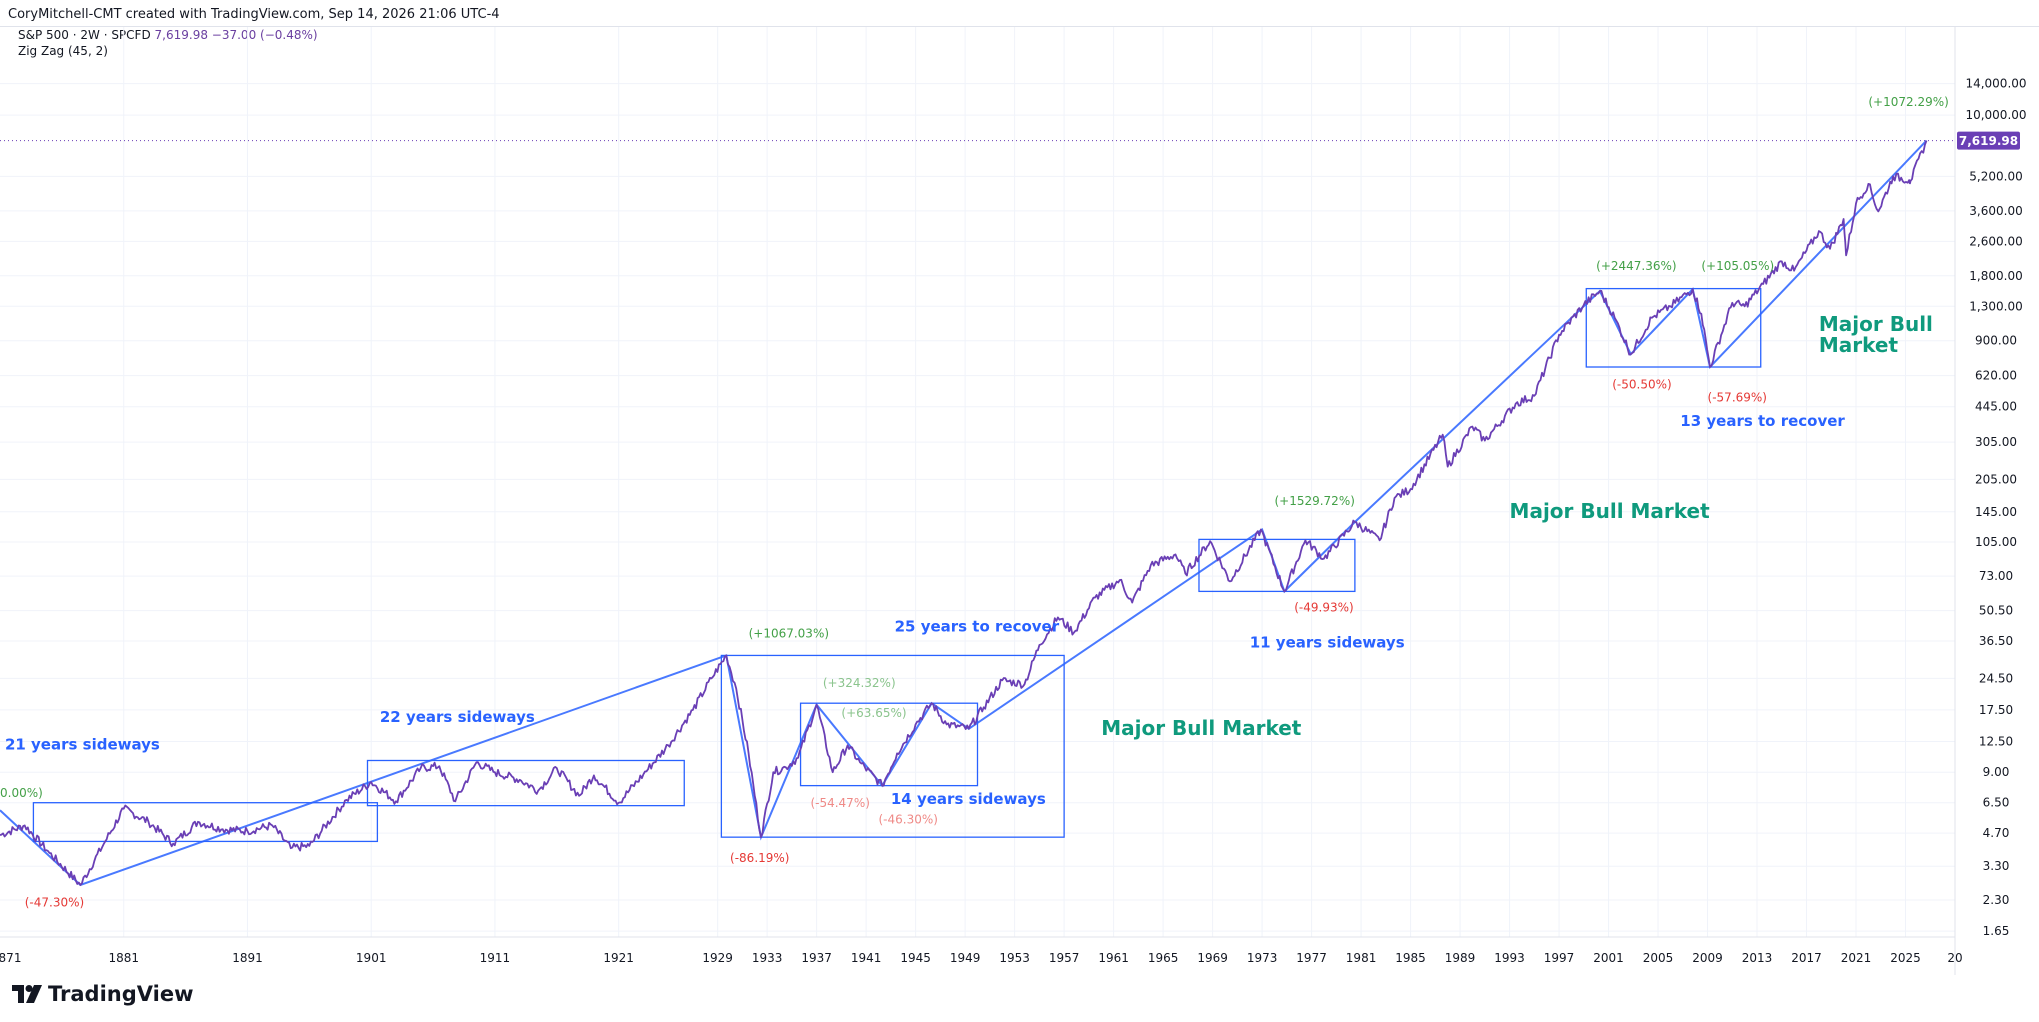  I want to click on y-tick-label: 305.00, so click(1996, 442).